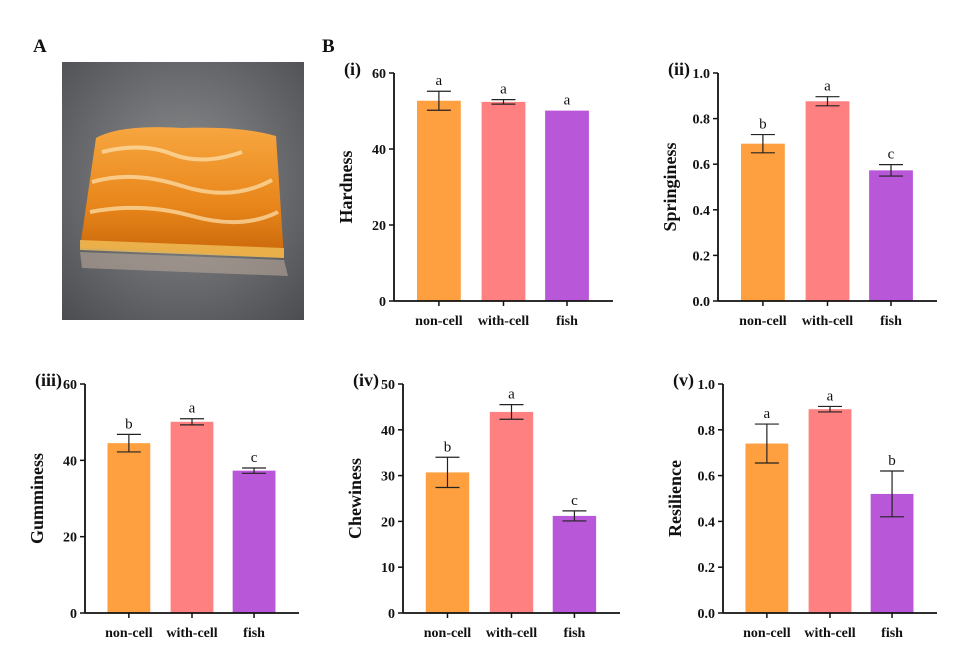  I want to click on orange-gel-sample-photo, so click(183, 191).